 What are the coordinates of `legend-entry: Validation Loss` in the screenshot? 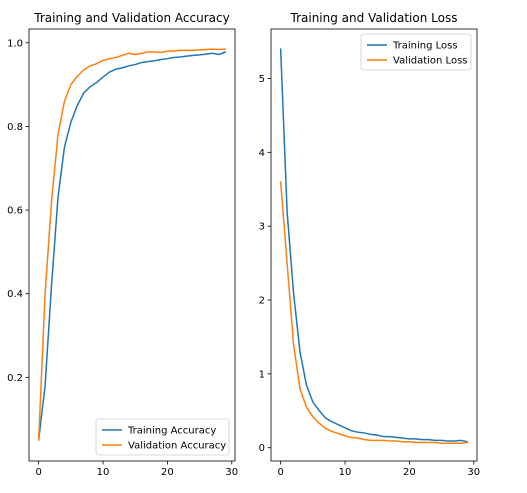 It's located at (430, 61).